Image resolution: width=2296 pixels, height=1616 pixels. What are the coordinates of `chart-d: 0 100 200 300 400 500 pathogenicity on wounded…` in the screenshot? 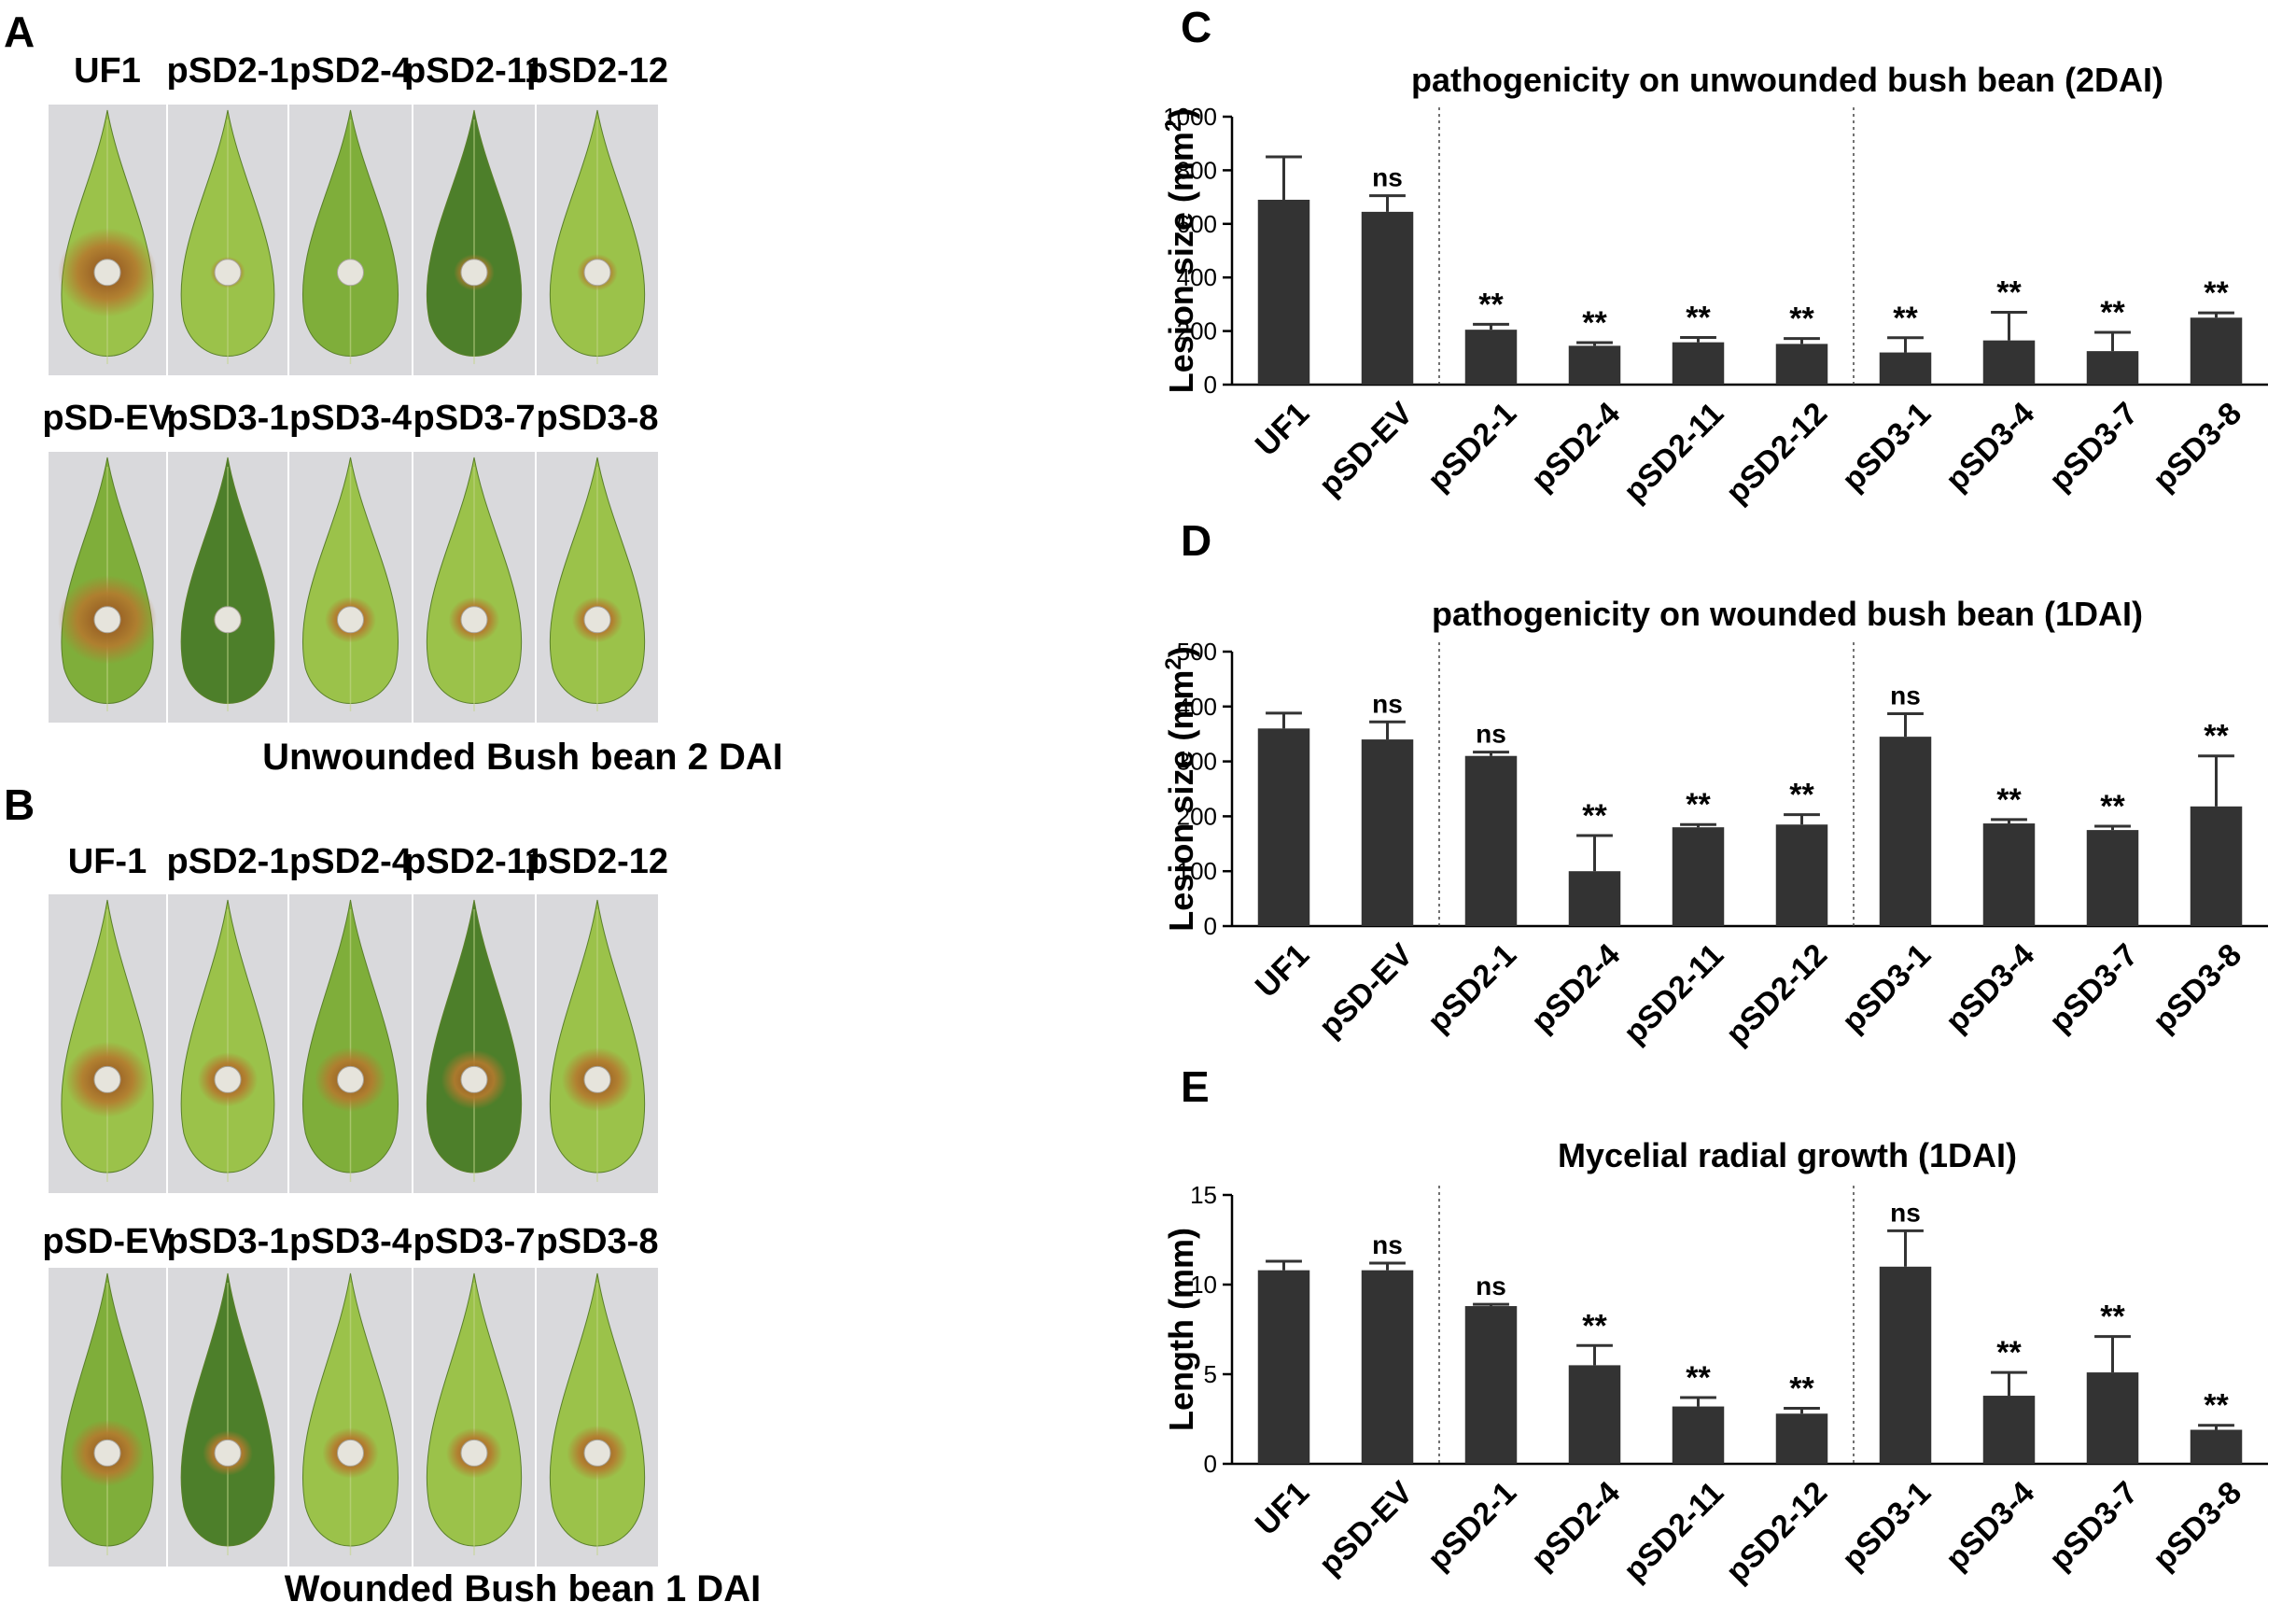 It's located at (1714, 823).